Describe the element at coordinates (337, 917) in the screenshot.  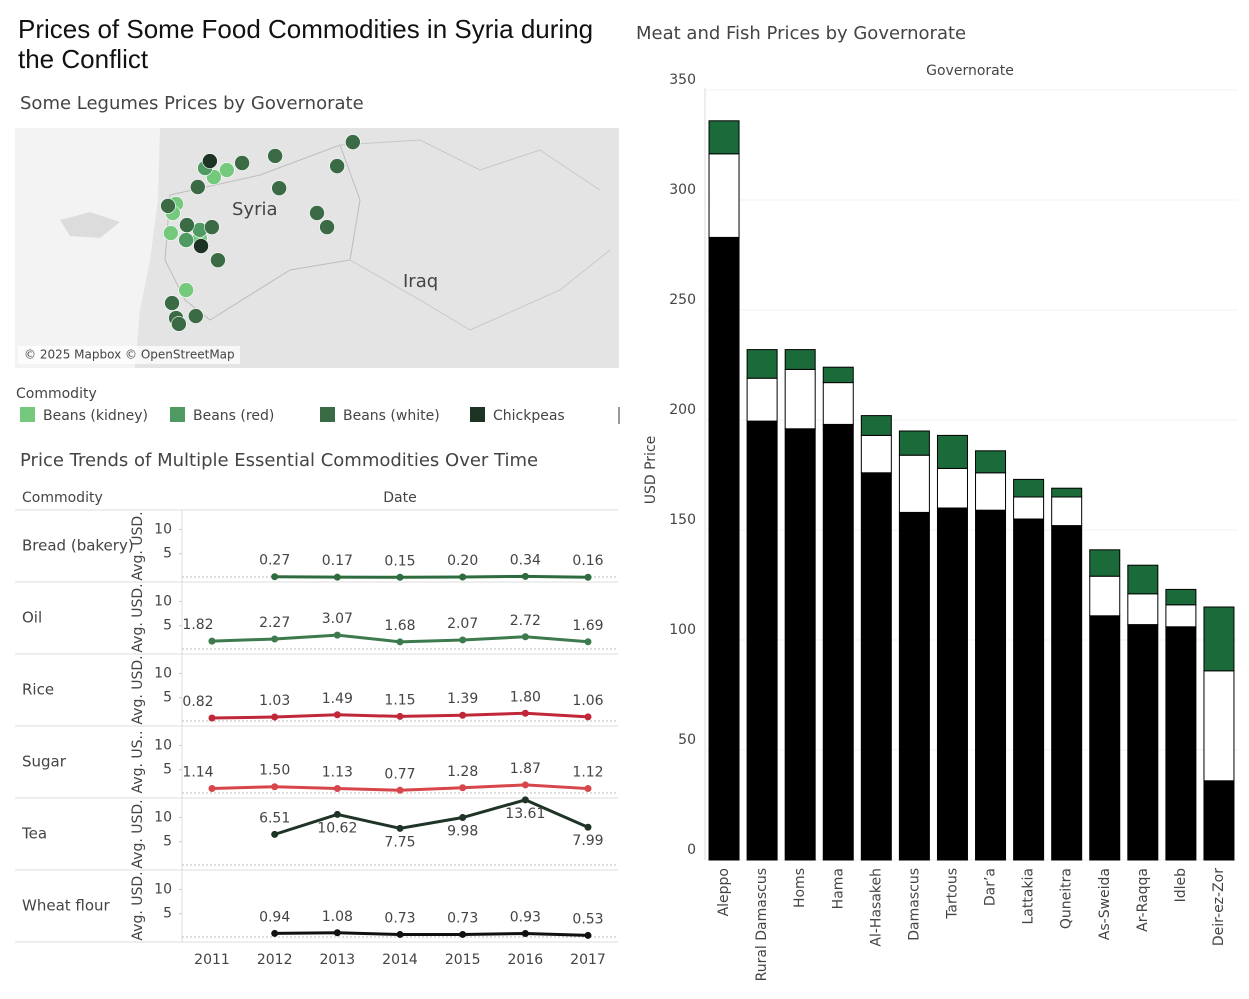
I see `data-label: 1.08` at that location.